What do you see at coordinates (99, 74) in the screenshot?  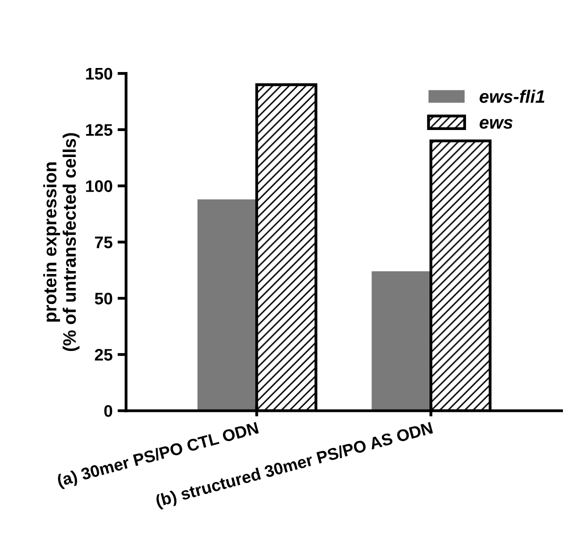 I see `y-tick-label: 150` at bounding box center [99, 74].